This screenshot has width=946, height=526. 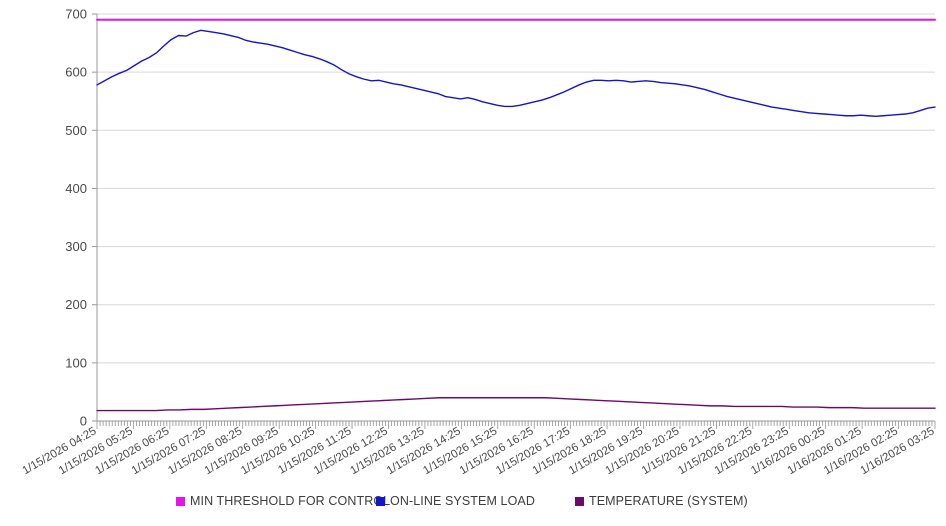 I want to click on x-minor-ticks, so click(x=516, y=425).